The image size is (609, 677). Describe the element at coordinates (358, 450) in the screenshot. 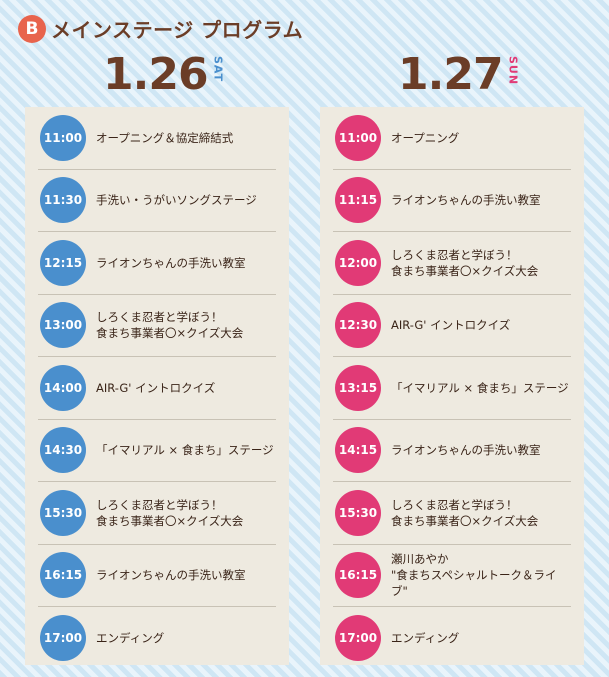

I see `time-badge: 14:15` at that location.